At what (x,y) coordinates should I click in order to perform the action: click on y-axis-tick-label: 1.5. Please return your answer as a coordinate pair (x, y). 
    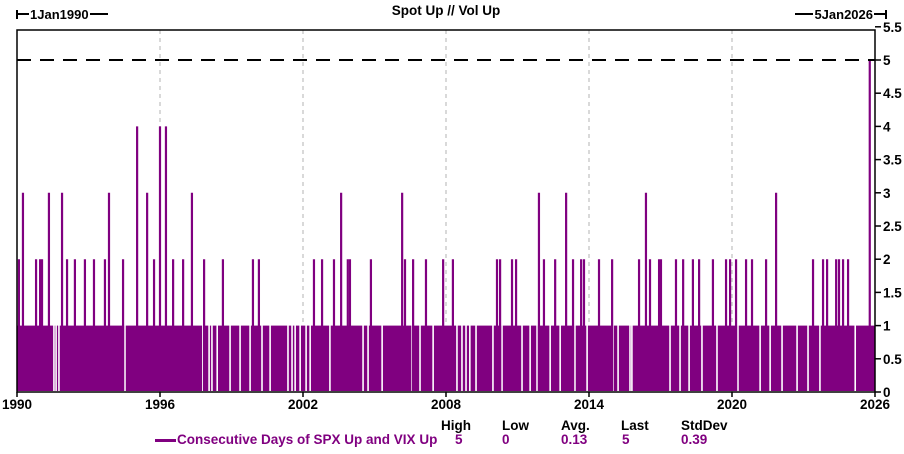
    Looking at the image, I should click on (892, 292).